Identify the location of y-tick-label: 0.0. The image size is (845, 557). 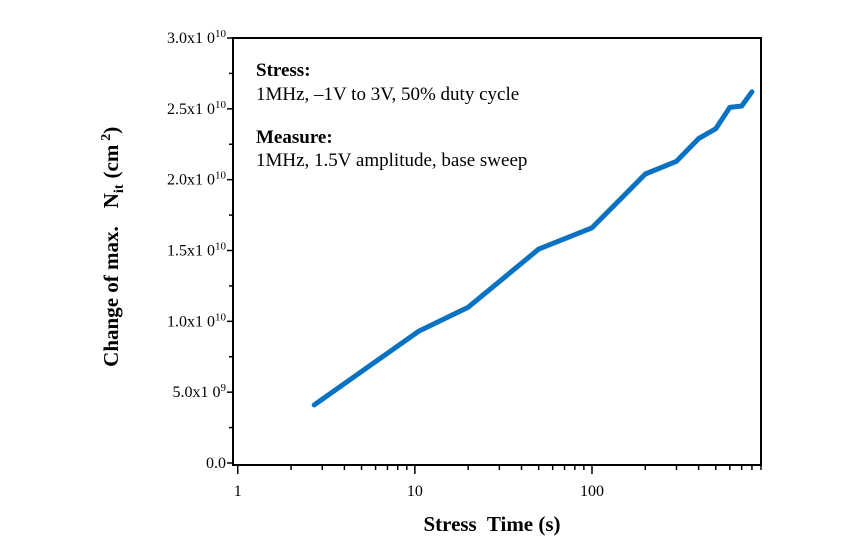
(216, 463).